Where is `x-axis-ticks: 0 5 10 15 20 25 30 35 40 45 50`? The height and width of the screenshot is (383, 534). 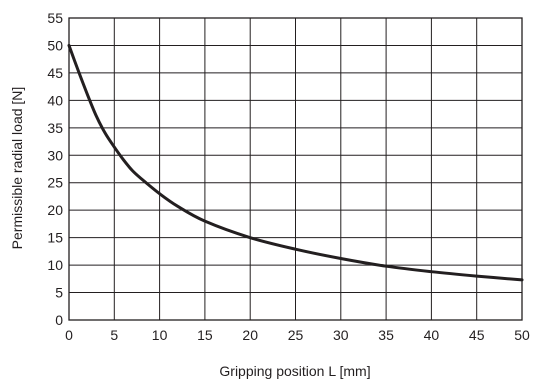 x-axis-ticks: 0 5 10 15 20 25 30 35 40 45 50 is located at coordinates (297, 335).